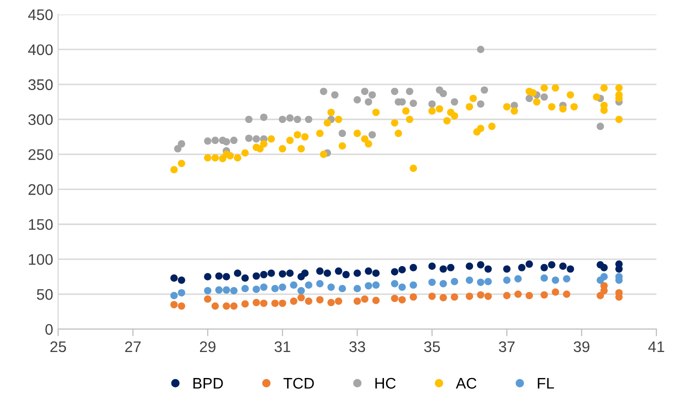 The width and height of the screenshot is (676, 414). Describe the element at coordinates (282, 346) in the screenshot. I see `x-tick-label: 31` at that location.